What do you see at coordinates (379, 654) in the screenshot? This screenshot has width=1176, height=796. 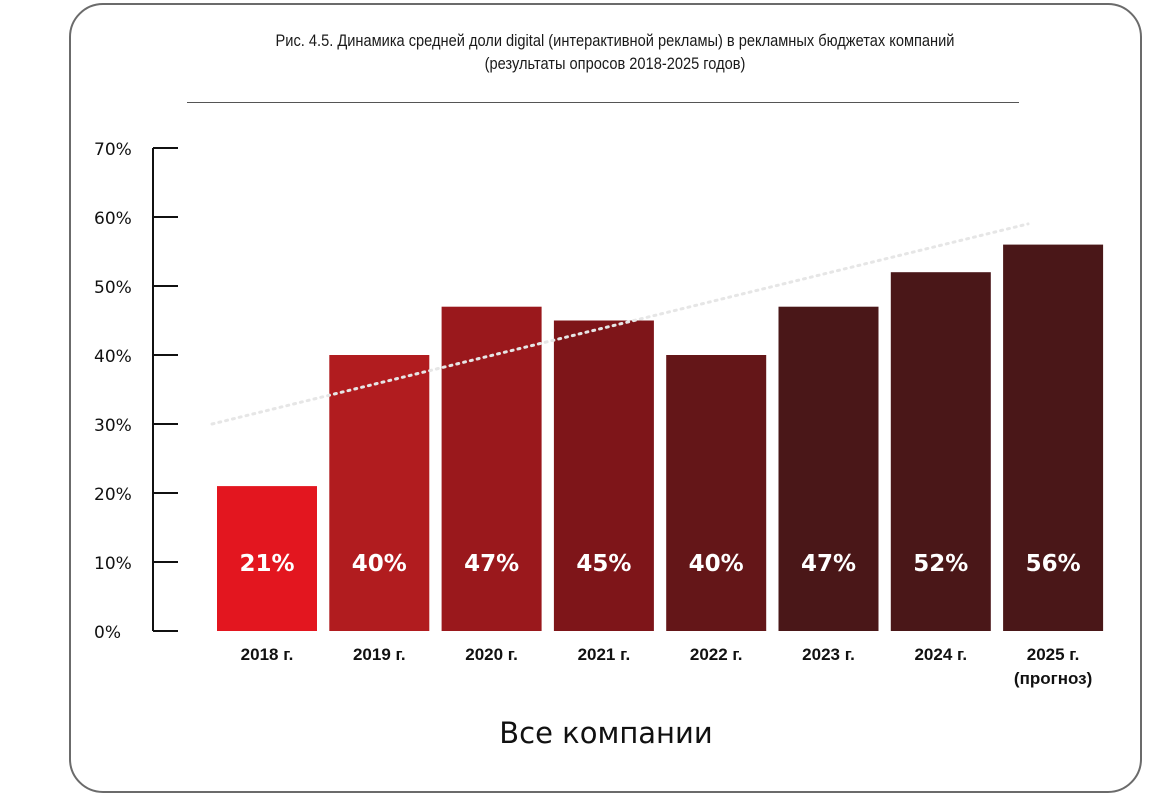 I see `x-tick-label: 2019 г.` at bounding box center [379, 654].